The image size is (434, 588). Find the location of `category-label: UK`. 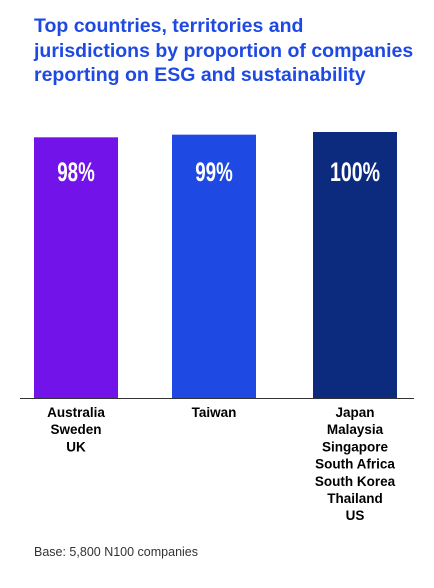

category-label: UK is located at coordinates (76, 446).